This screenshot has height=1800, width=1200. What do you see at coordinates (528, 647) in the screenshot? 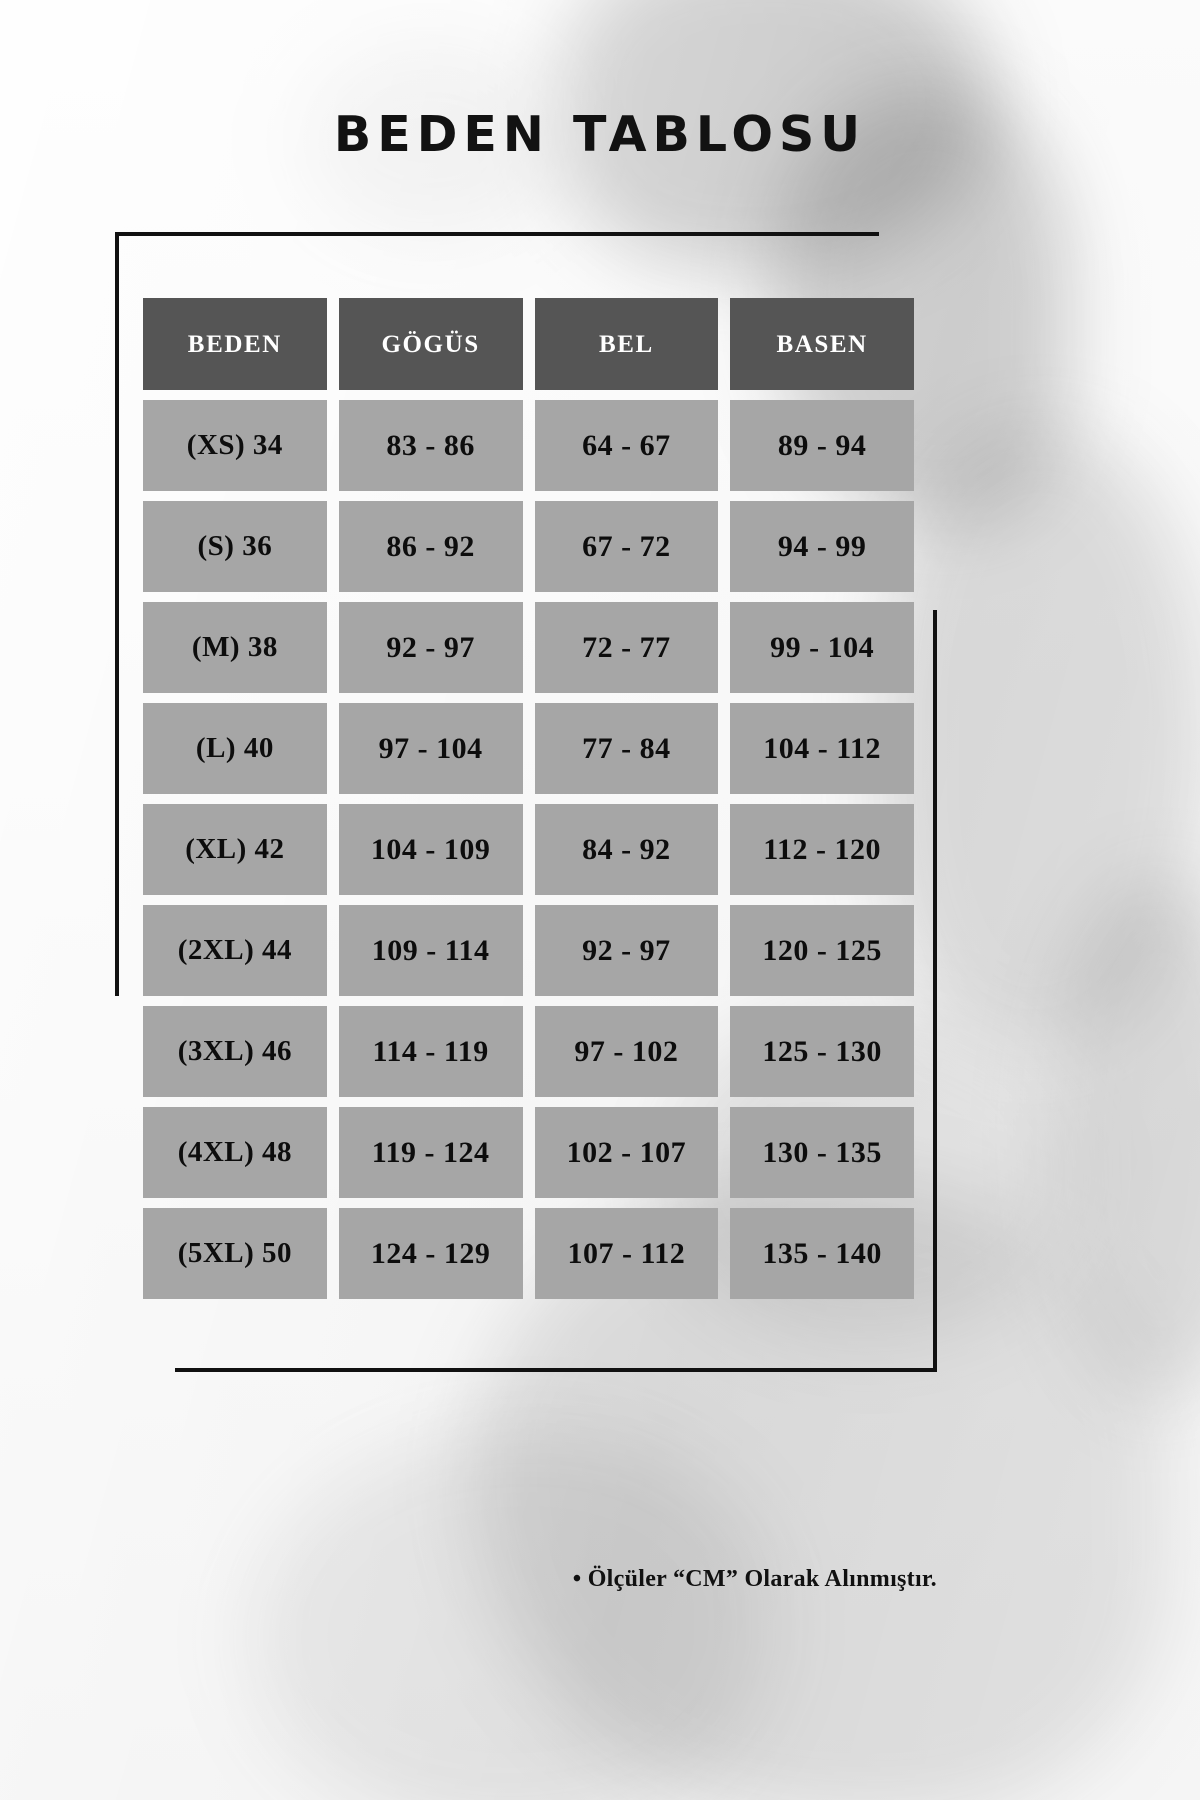
I see `table-row: (M) 38 92 - 97 72 - 77 99 - 104` at bounding box center [528, 647].